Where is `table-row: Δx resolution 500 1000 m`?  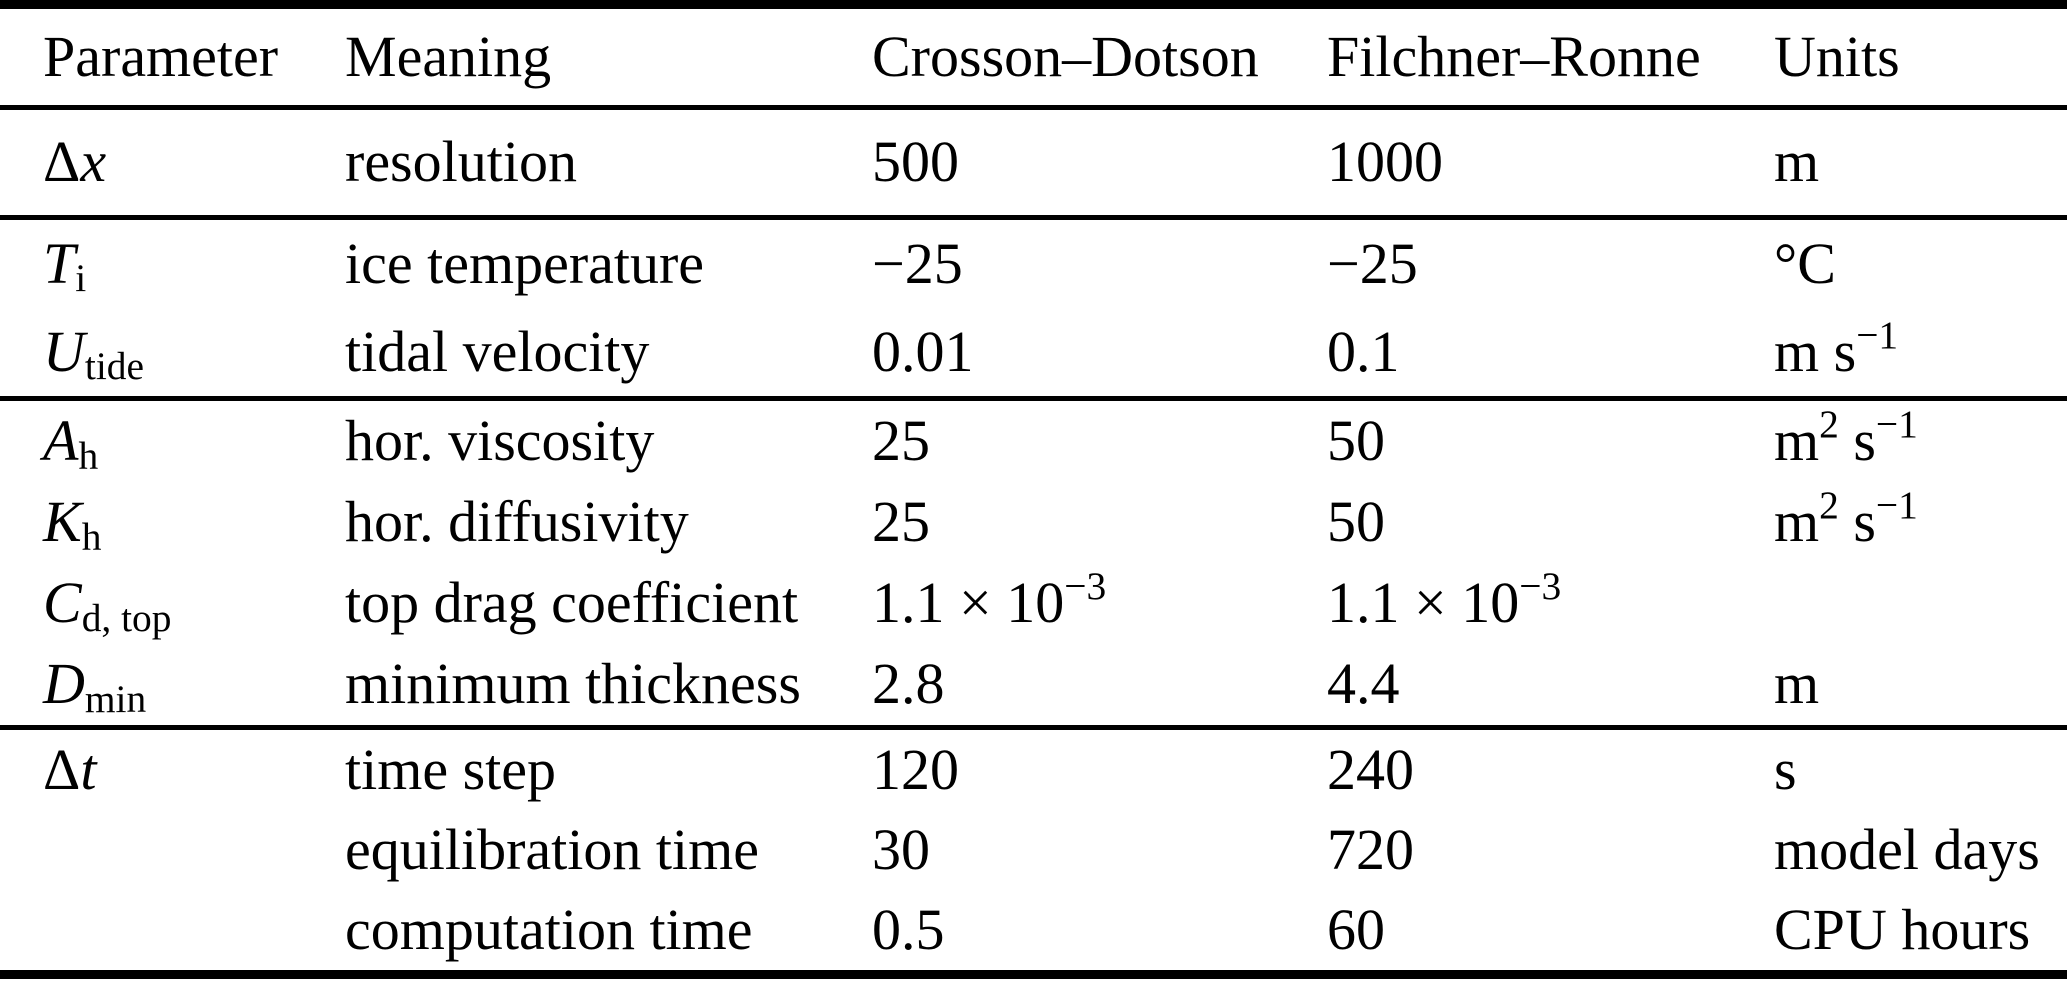
table-row: Δx resolution 500 1000 m is located at coordinates (1033, 163).